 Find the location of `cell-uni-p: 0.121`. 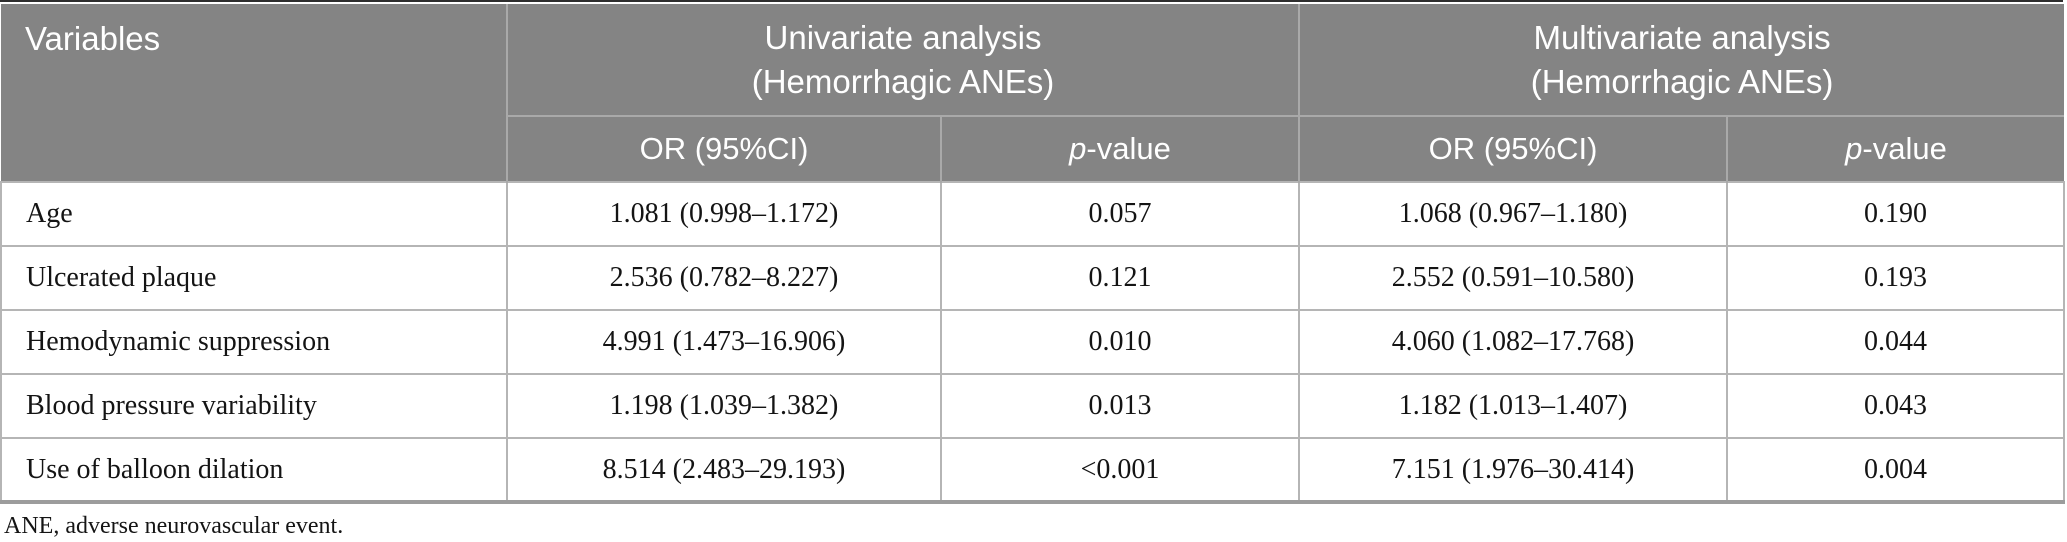

cell-uni-p: 0.121 is located at coordinates (1120, 278).